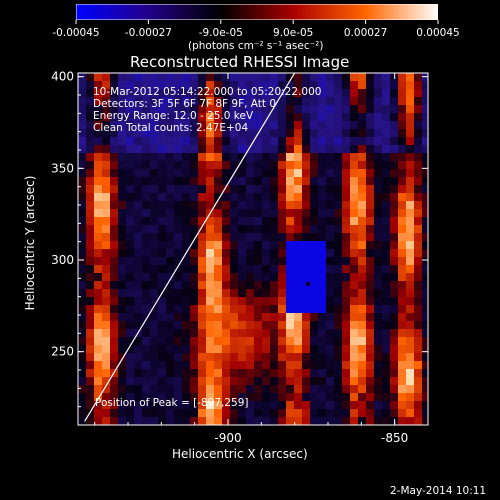 The width and height of the screenshot is (500, 500). What do you see at coordinates (365, 33) in the screenshot?
I see `colorbar-tick-label: 0.00027` at bounding box center [365, 33].